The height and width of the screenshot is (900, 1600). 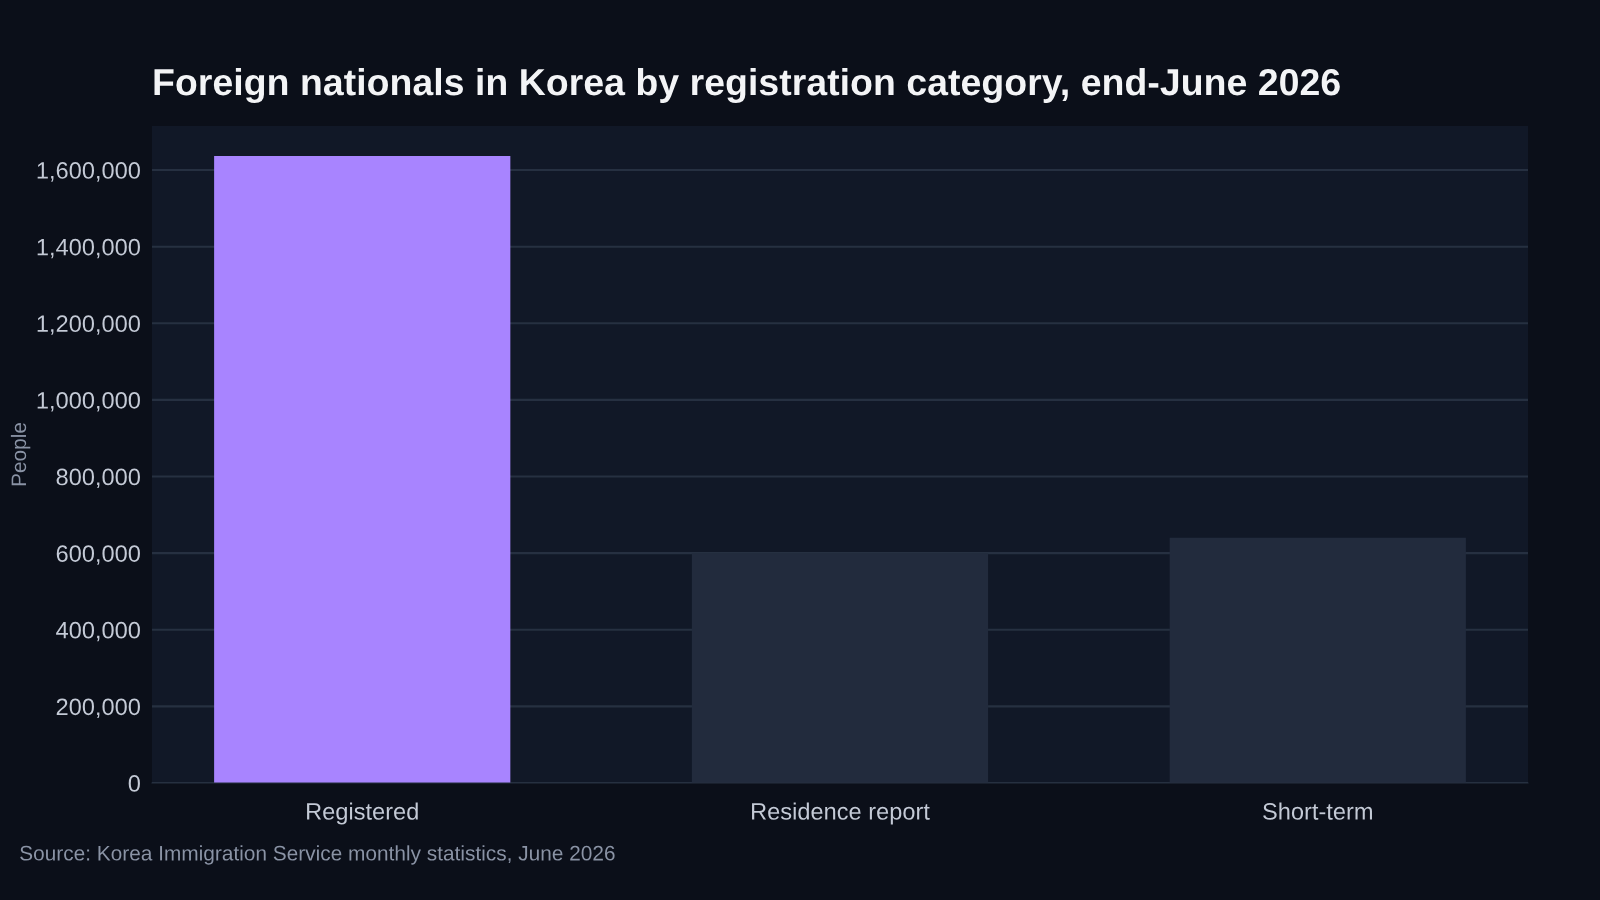 What do you see at coordinates (88, 325) in the screenshot?
I see `y-tick-label: 1,200,000` at bounding box center [88, 325].